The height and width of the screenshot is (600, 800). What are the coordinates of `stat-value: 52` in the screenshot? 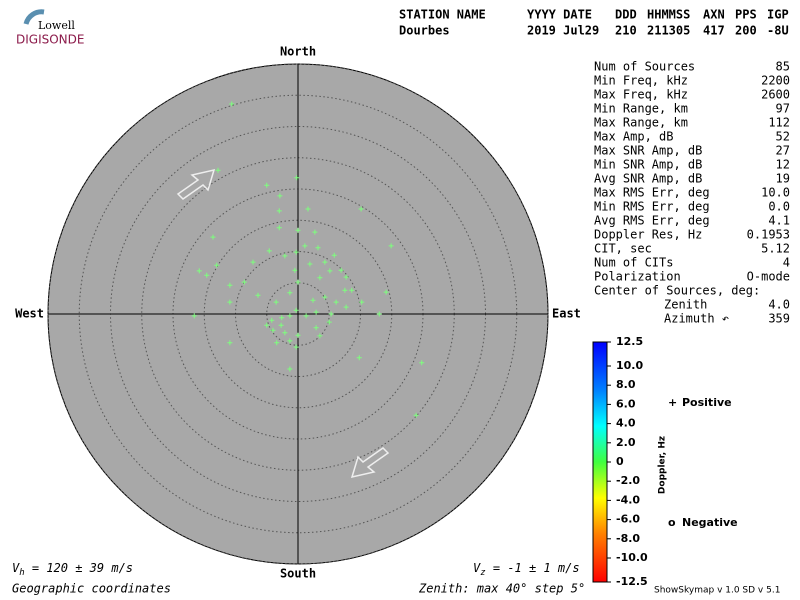 It's located at (783, 137).